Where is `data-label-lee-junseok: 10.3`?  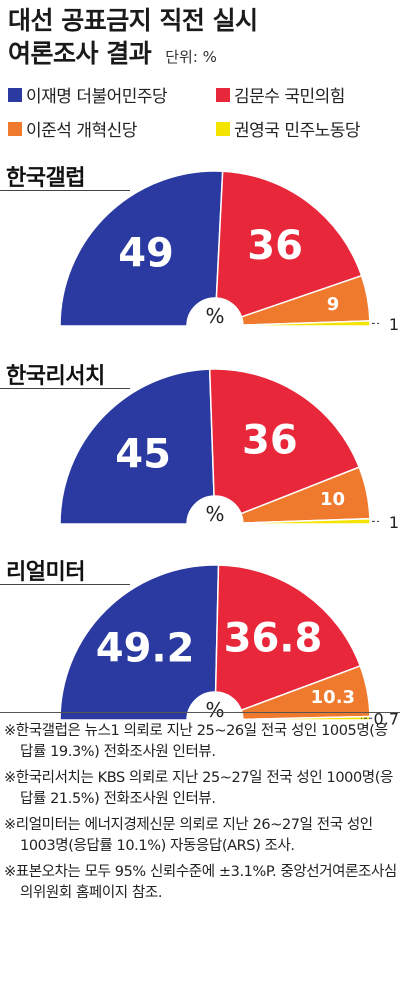
data-label-lee-junseok: 10.3 is located at coordinates (333, 697).